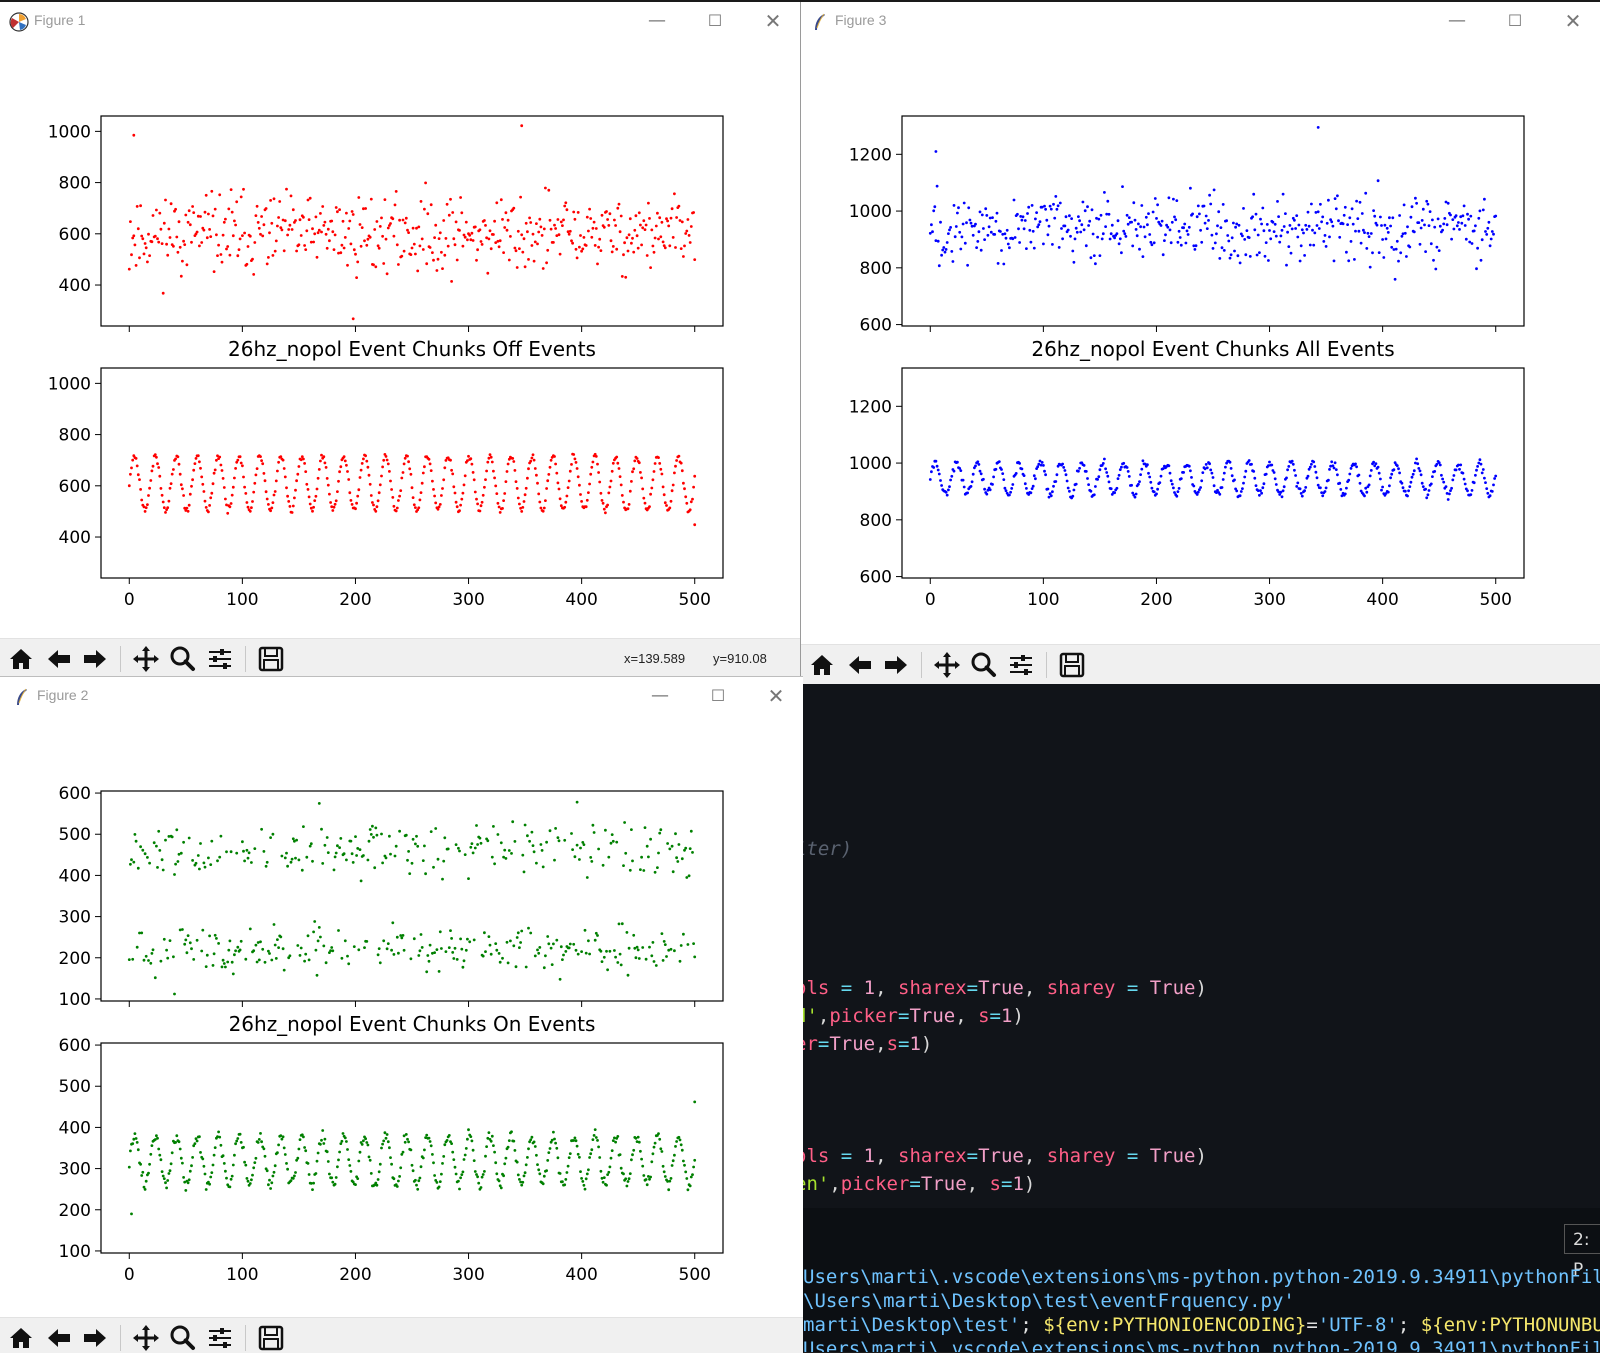 This screenshot has height=1353, width=1600. I want to click on window-titlebar: Figure 1 — ☐ ✕, so click(400, 21).